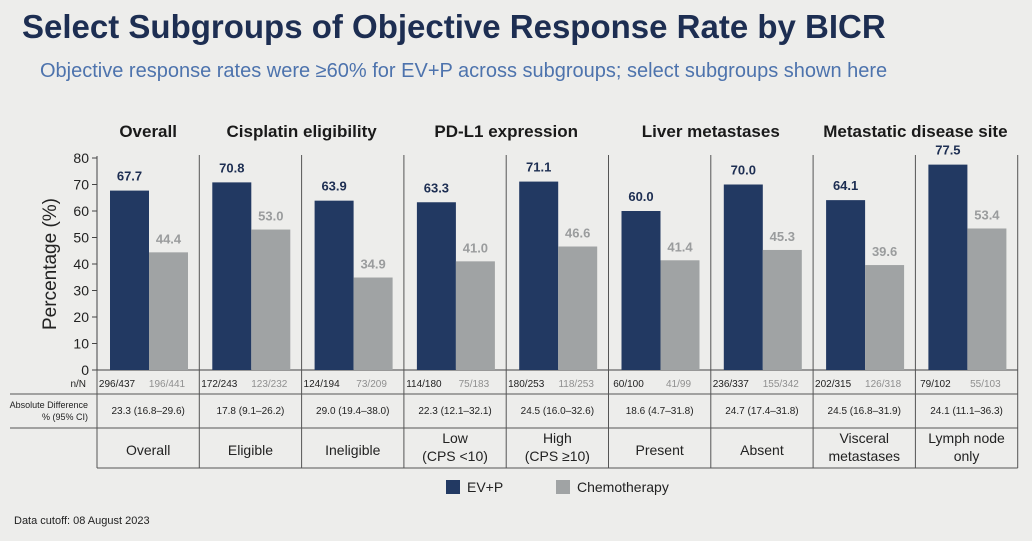 The width and height of the screenshot is (1032, 541). What do you see at coordinates (660, 411) in the screenshot?
I see `diff-value-5: 18.6 (4.7–31.8)` at bounding box center [660, 411].